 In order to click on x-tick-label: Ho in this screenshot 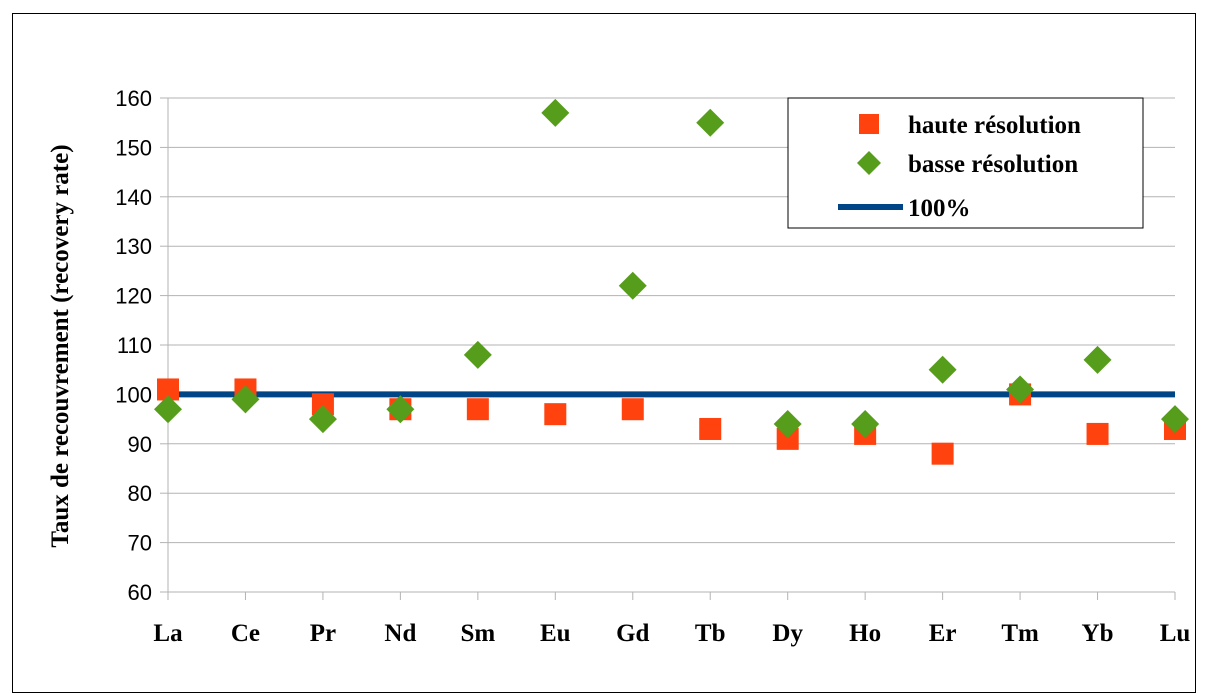, I will do `click(865, 633)`.